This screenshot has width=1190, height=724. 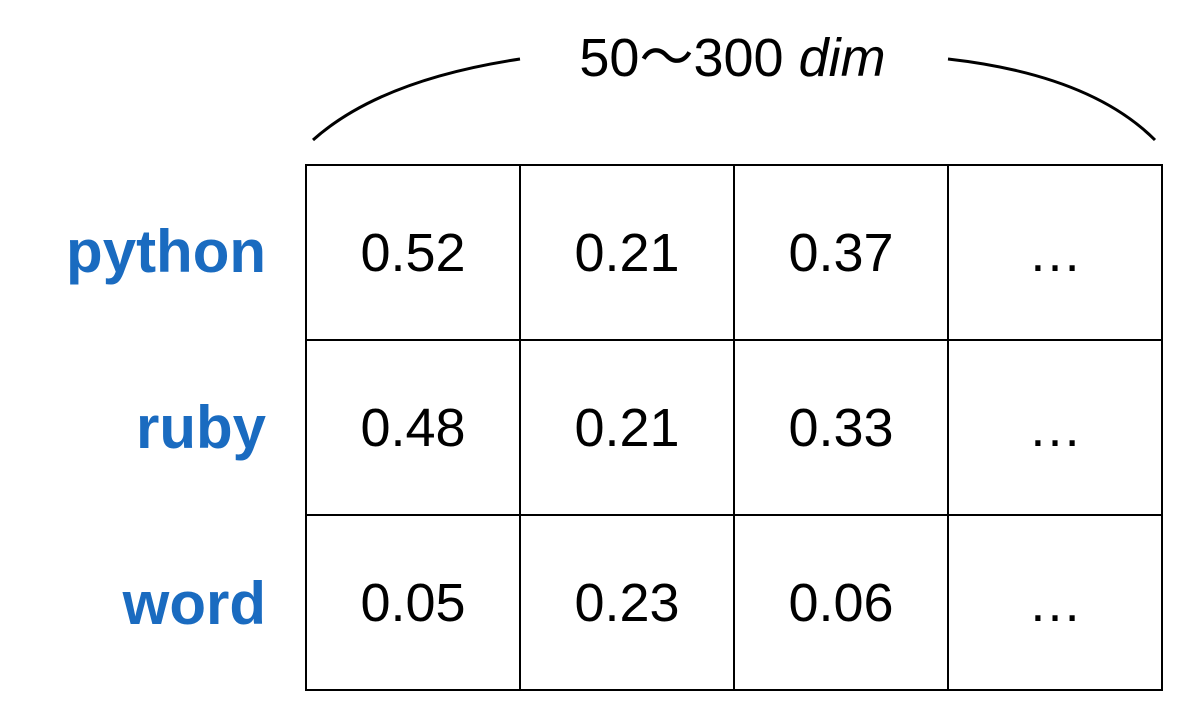 What do you see at coordinates (841, 252) in the screenshot?
I see `table-cell: 0.37` at bounding box center [841, 252].